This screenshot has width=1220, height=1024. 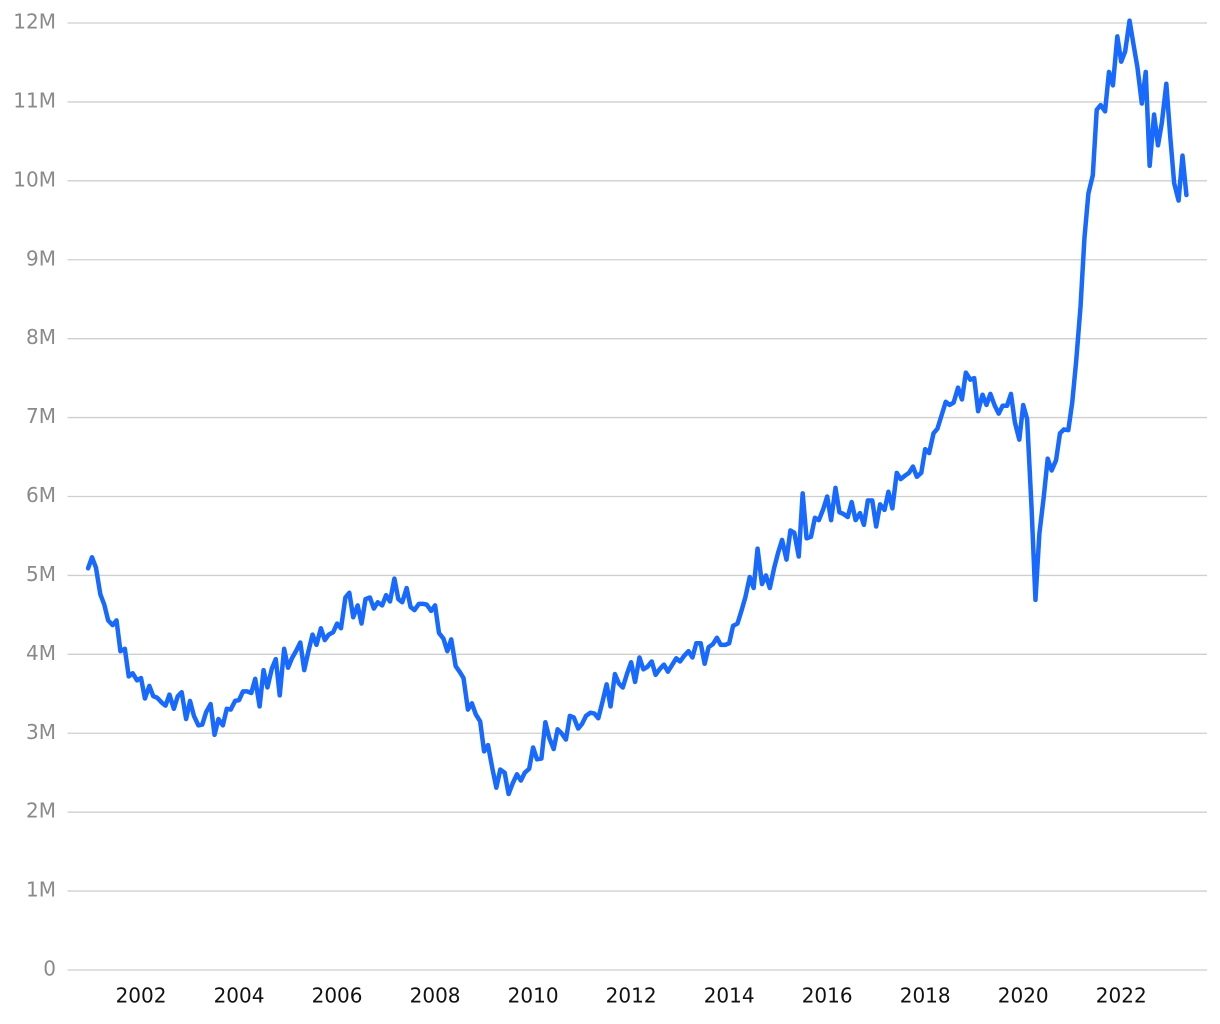 I want to click on y-tick-label: 5M, so click(x=41, y=574).